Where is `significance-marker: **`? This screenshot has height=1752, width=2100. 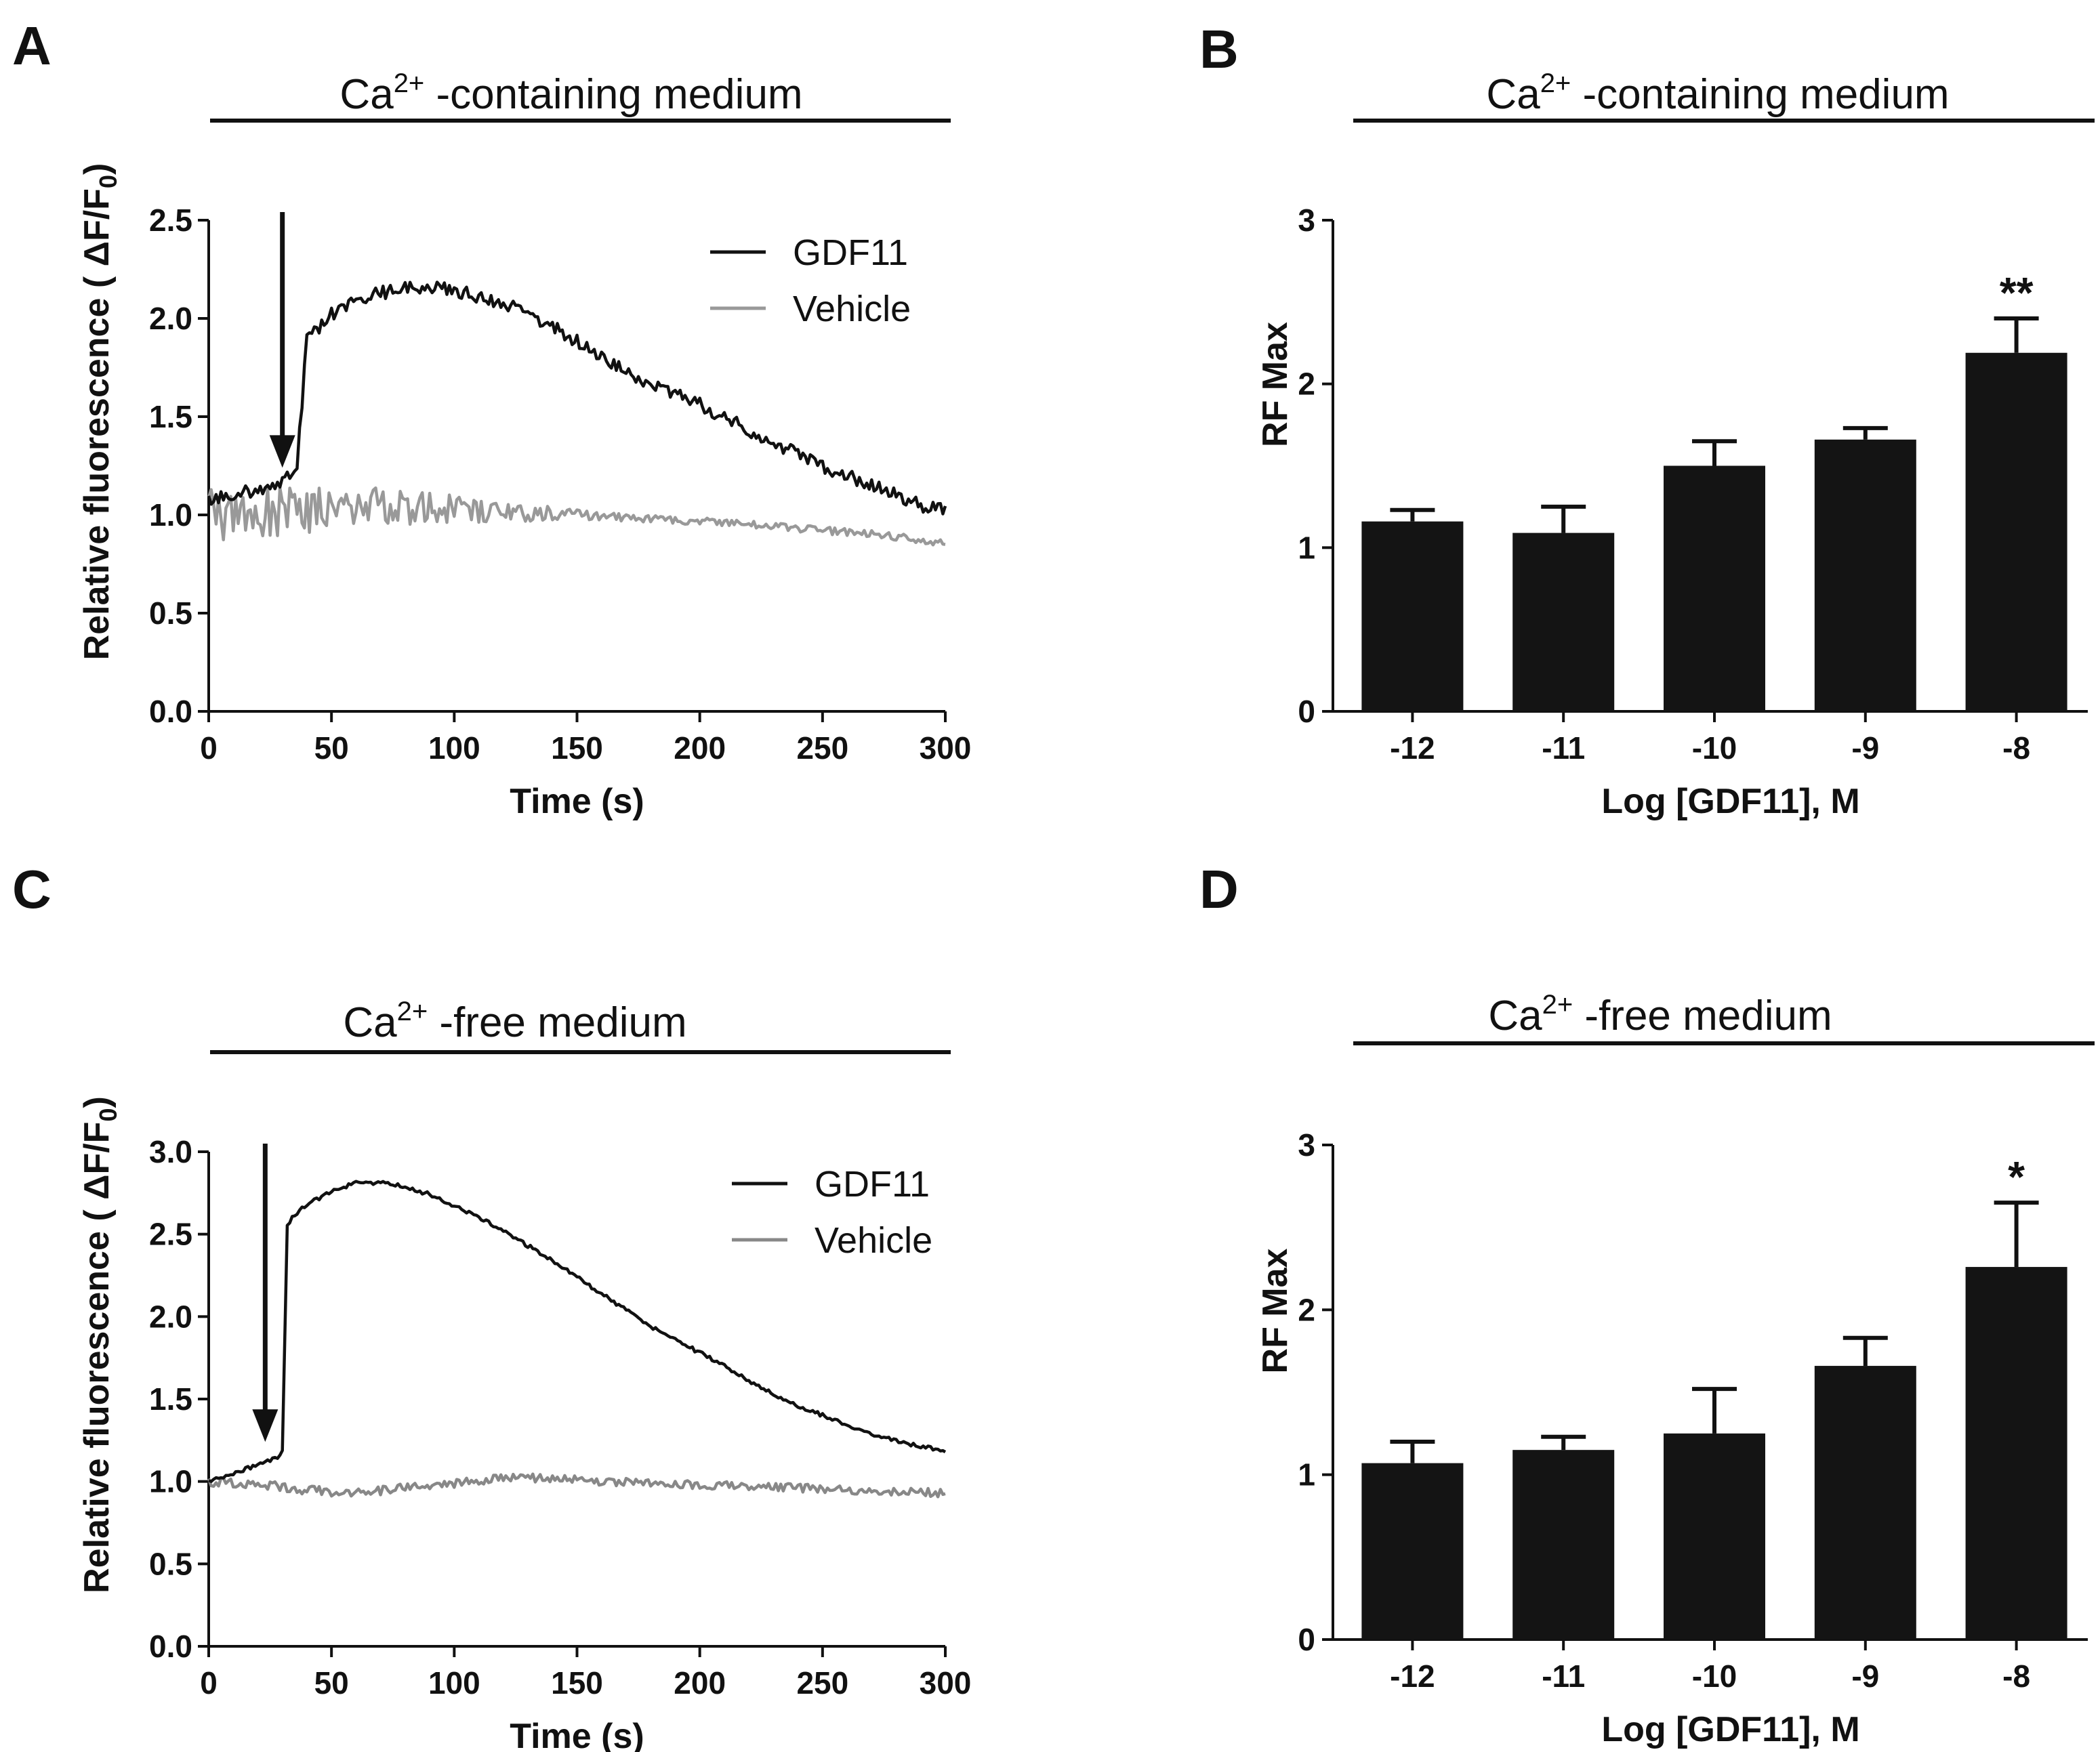
significance-marker: ** is located at coordinates (2017, 292).